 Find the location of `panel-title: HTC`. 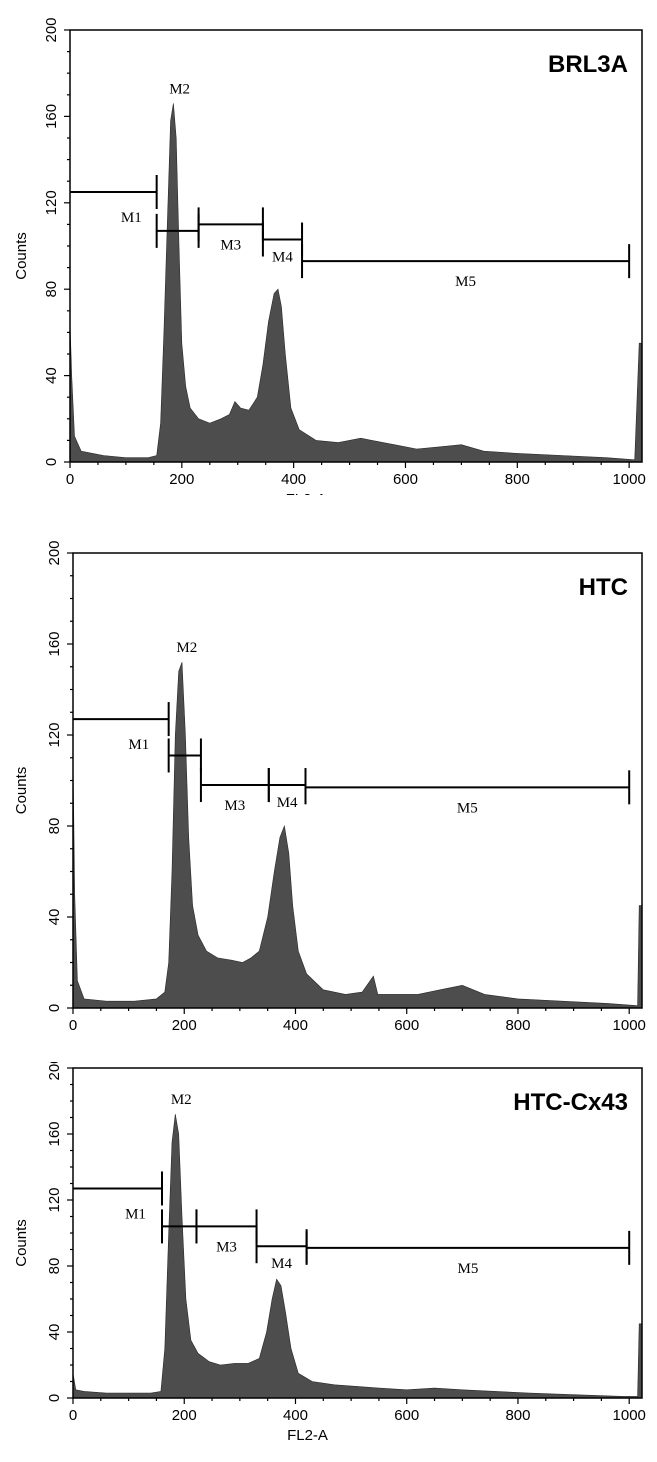

panel-title: HTC is located at coordinates (603, 587).